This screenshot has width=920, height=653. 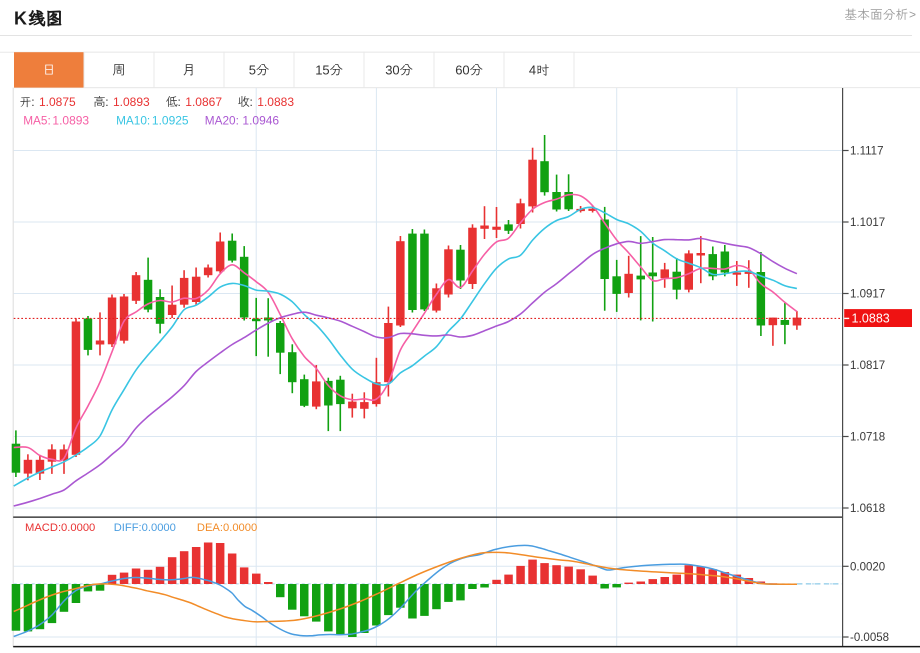 What do you see at coordinates (222, 120) in the screenshot?
I see `svg-text: MA20:` at bounding box center [222, 120].